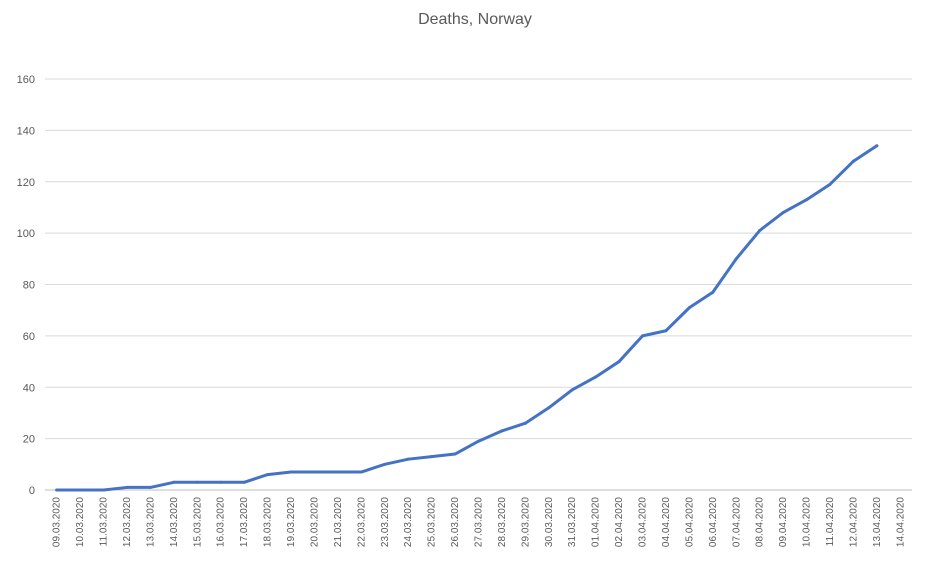  Describe the element at coordinates (361, 522) in the screenshot. I see `x-tick-label: 22.03.2020` at that location.